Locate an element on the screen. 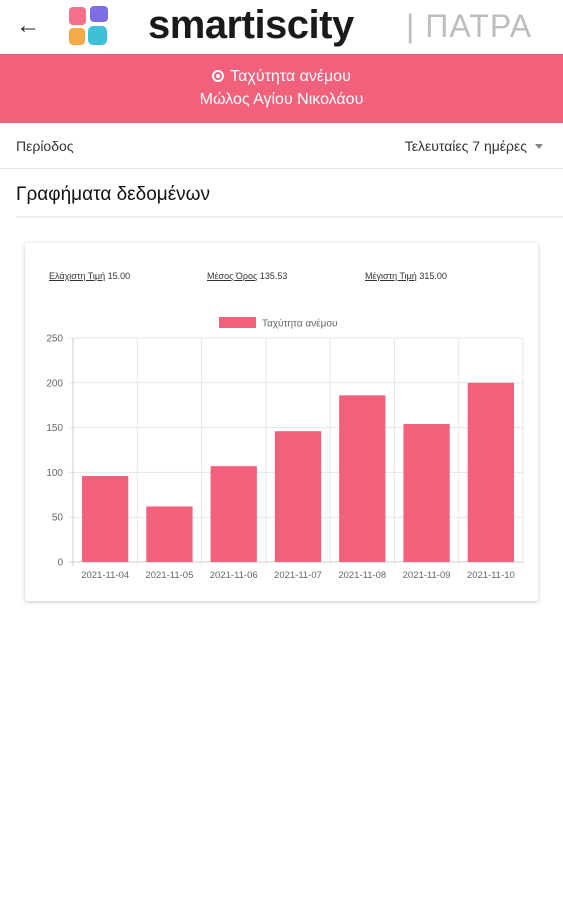 The height and width of the screenshot is (900, 563). banner-metric: Ταχύτητα ανέμου is located at coordinates (290, 76).